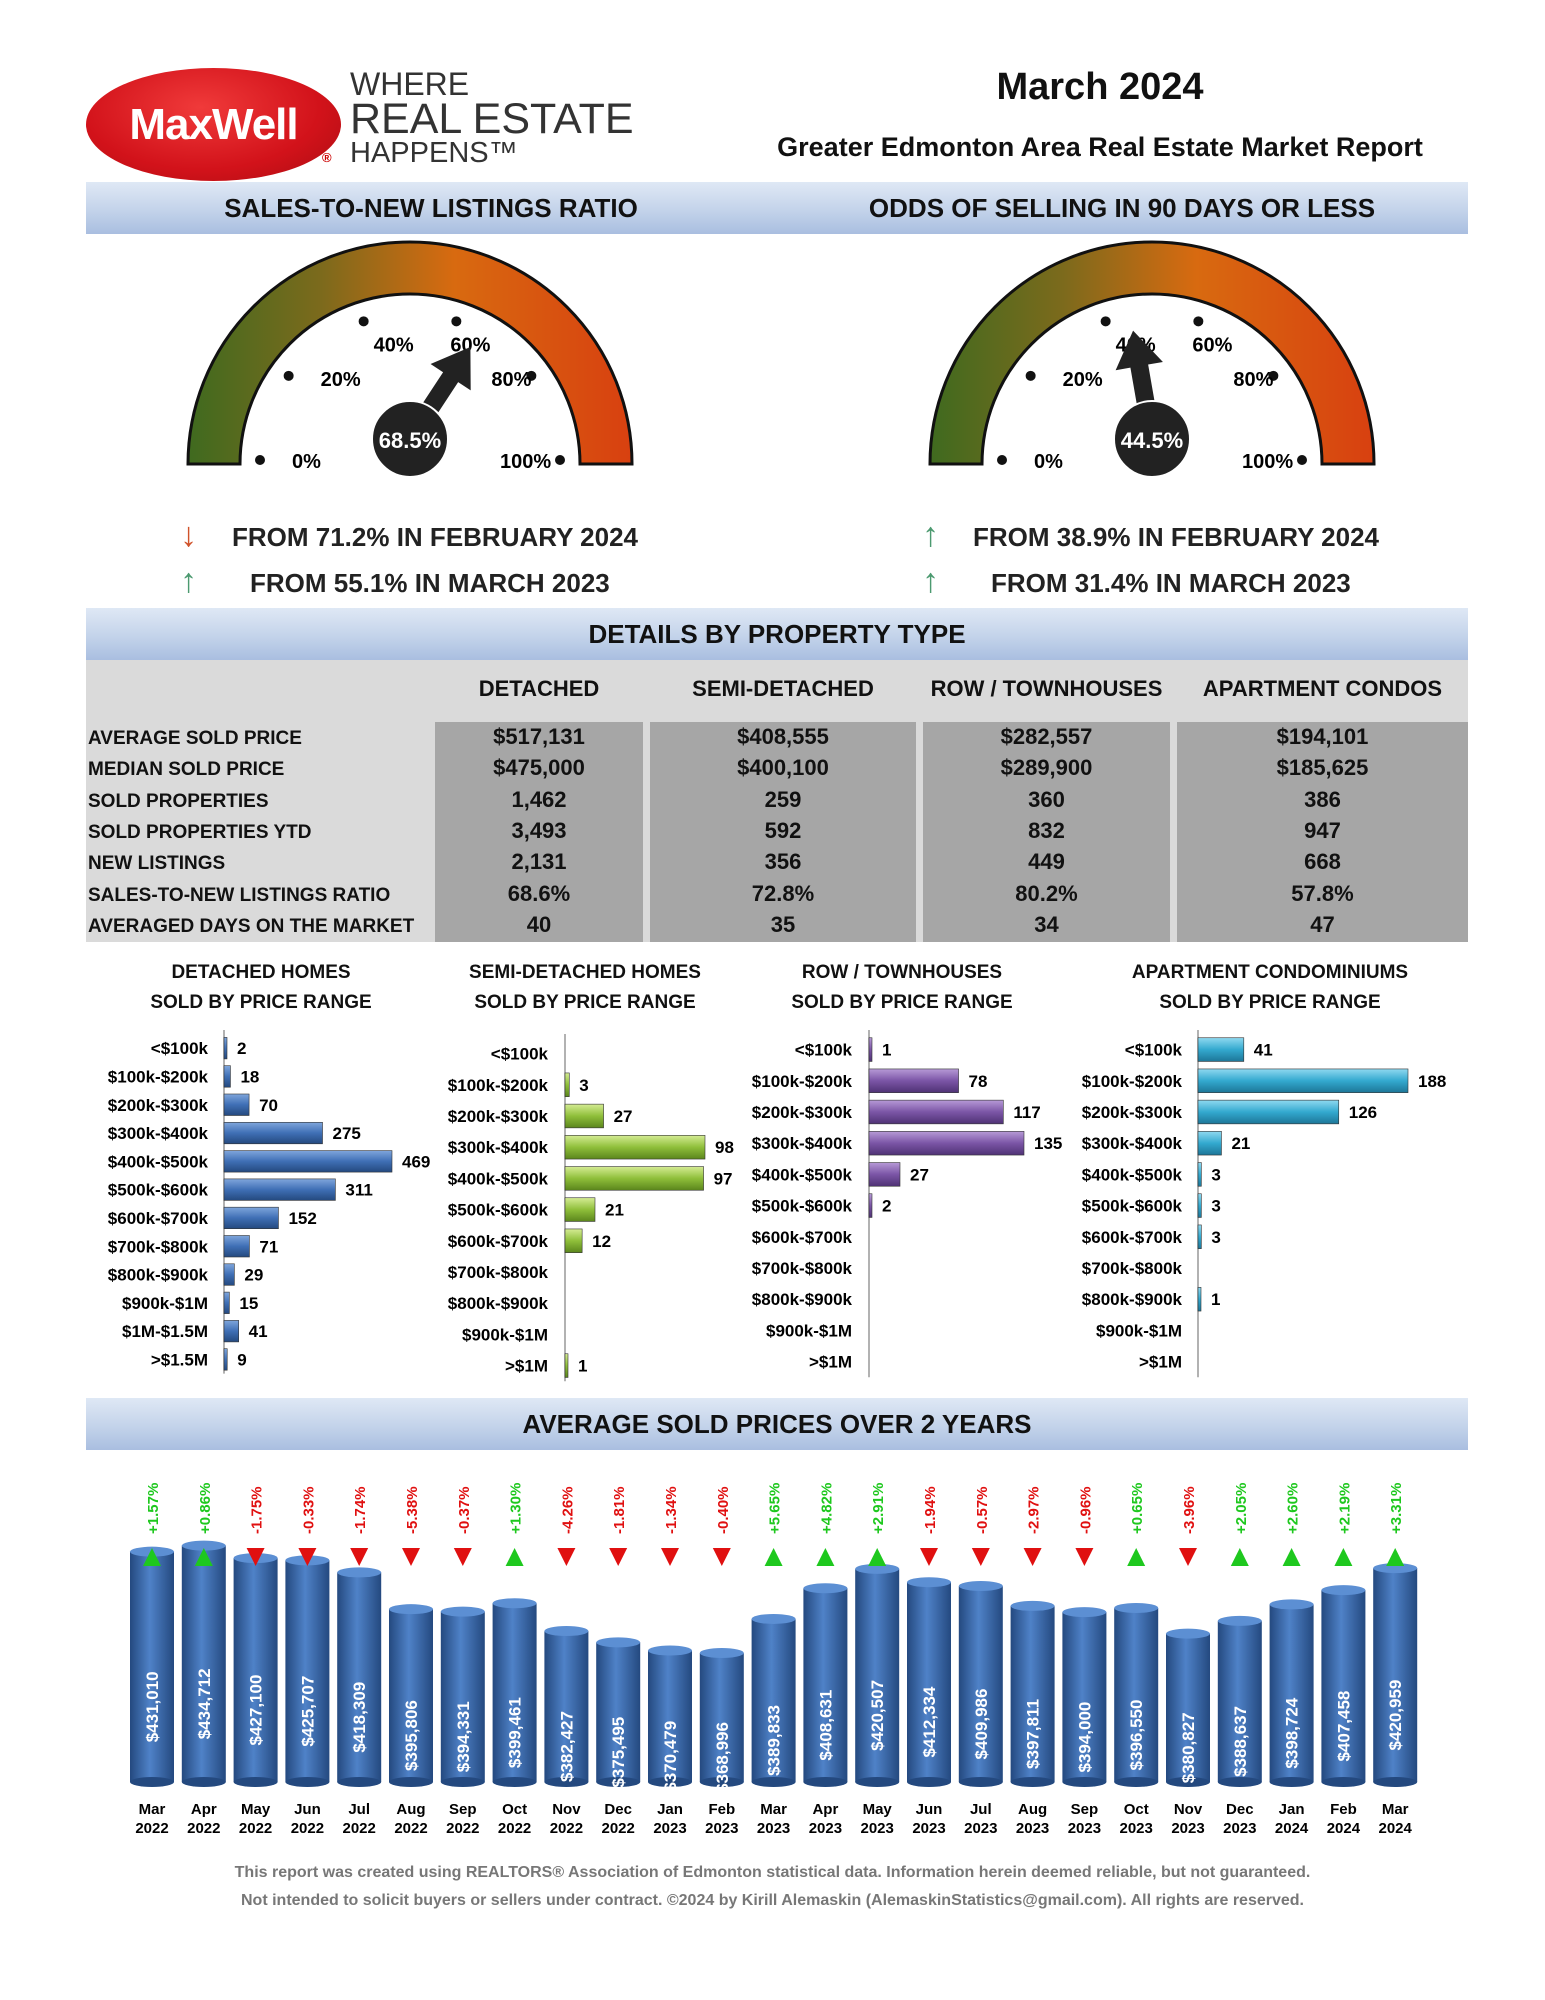 The width and height of the screenshot is (1545, 2000). Describe the element at coordinates (930, 1510) in the screenshot. I see `price-change-label: -1.94%` at that location.